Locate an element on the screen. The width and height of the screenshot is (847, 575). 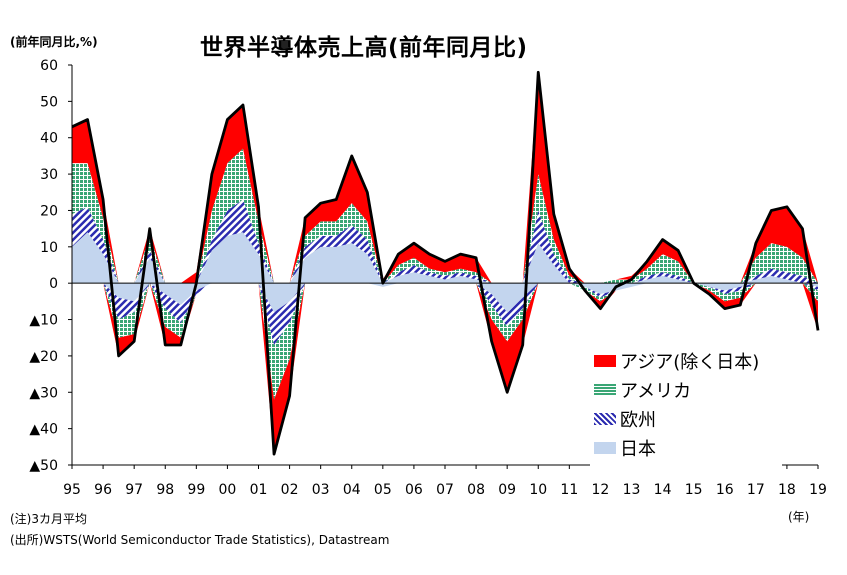
chart-title: 世界半導体売上高(前年同月比) is located at coordinates (364, 48).